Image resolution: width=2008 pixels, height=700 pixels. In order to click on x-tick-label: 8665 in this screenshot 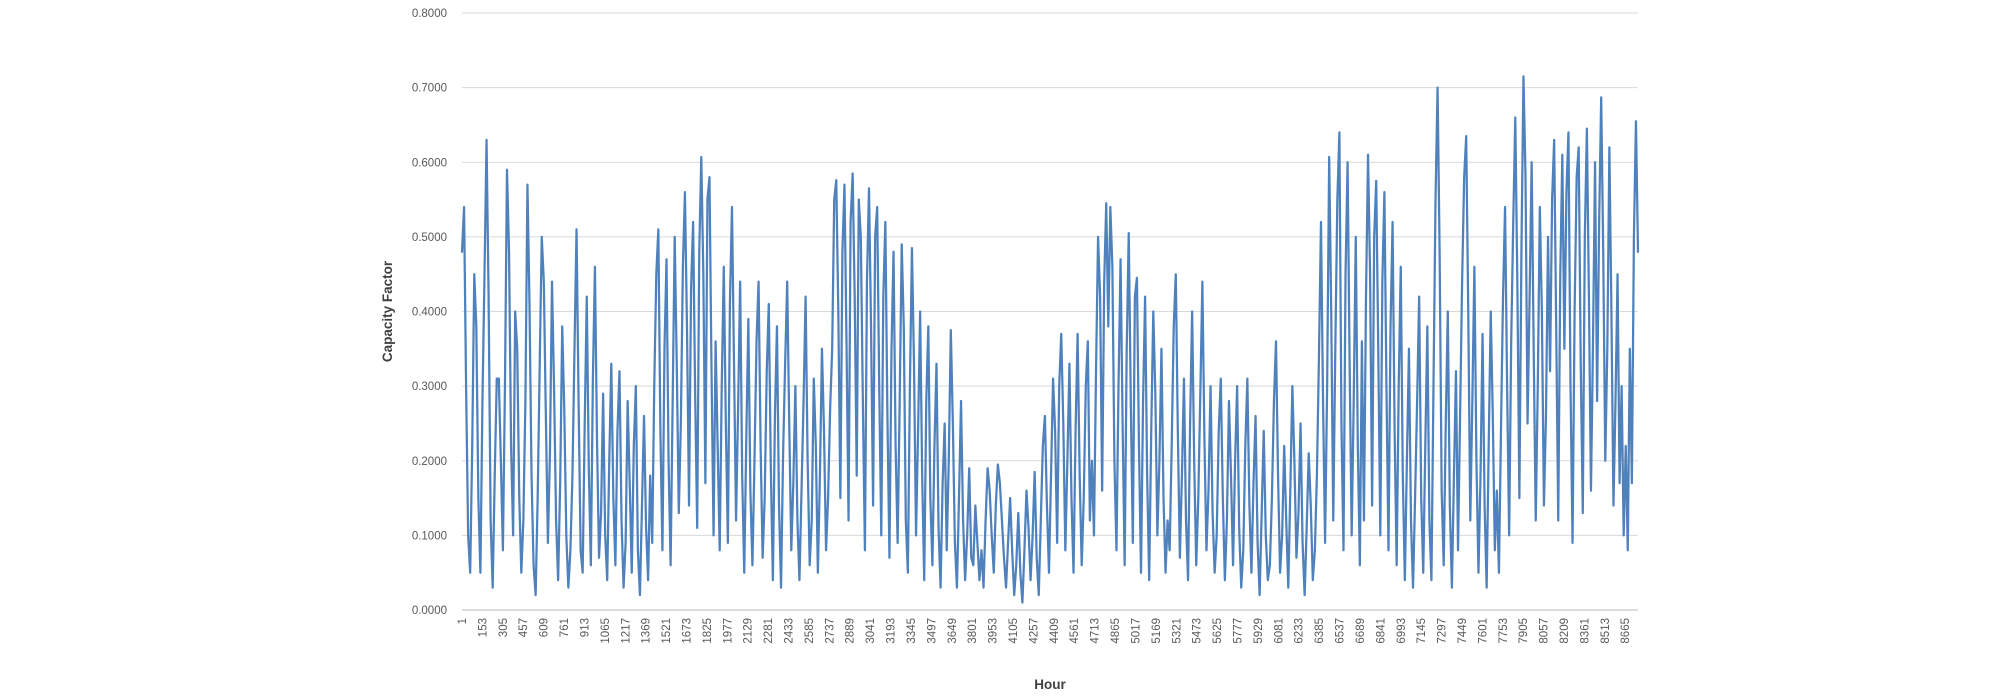, I will do `click(1626, 631)`.